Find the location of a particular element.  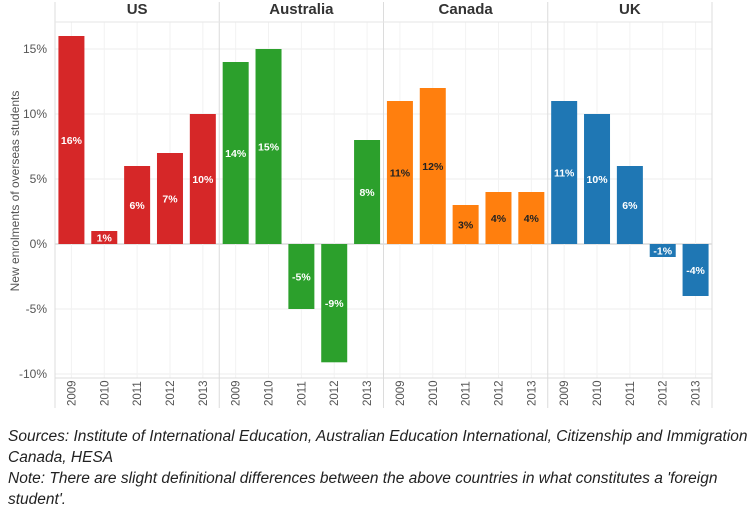

panel-header: US is located at coordinates (137, 9).